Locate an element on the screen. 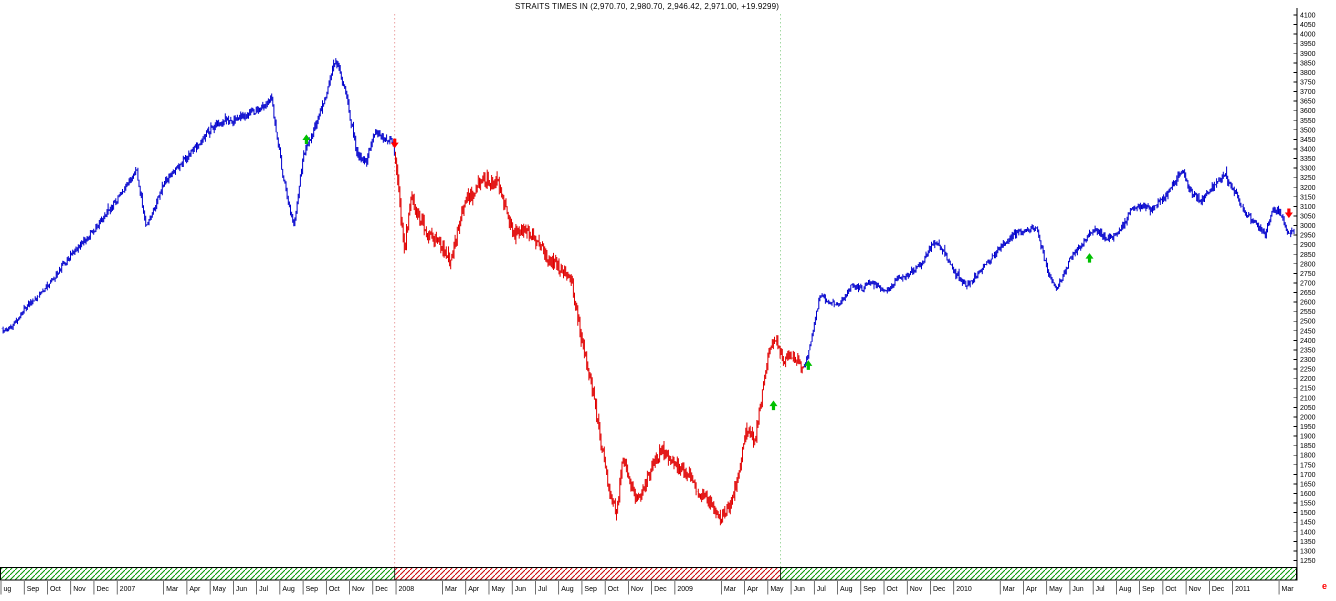  price-axis-label: 3950 is located at coordinates (1308, 44).